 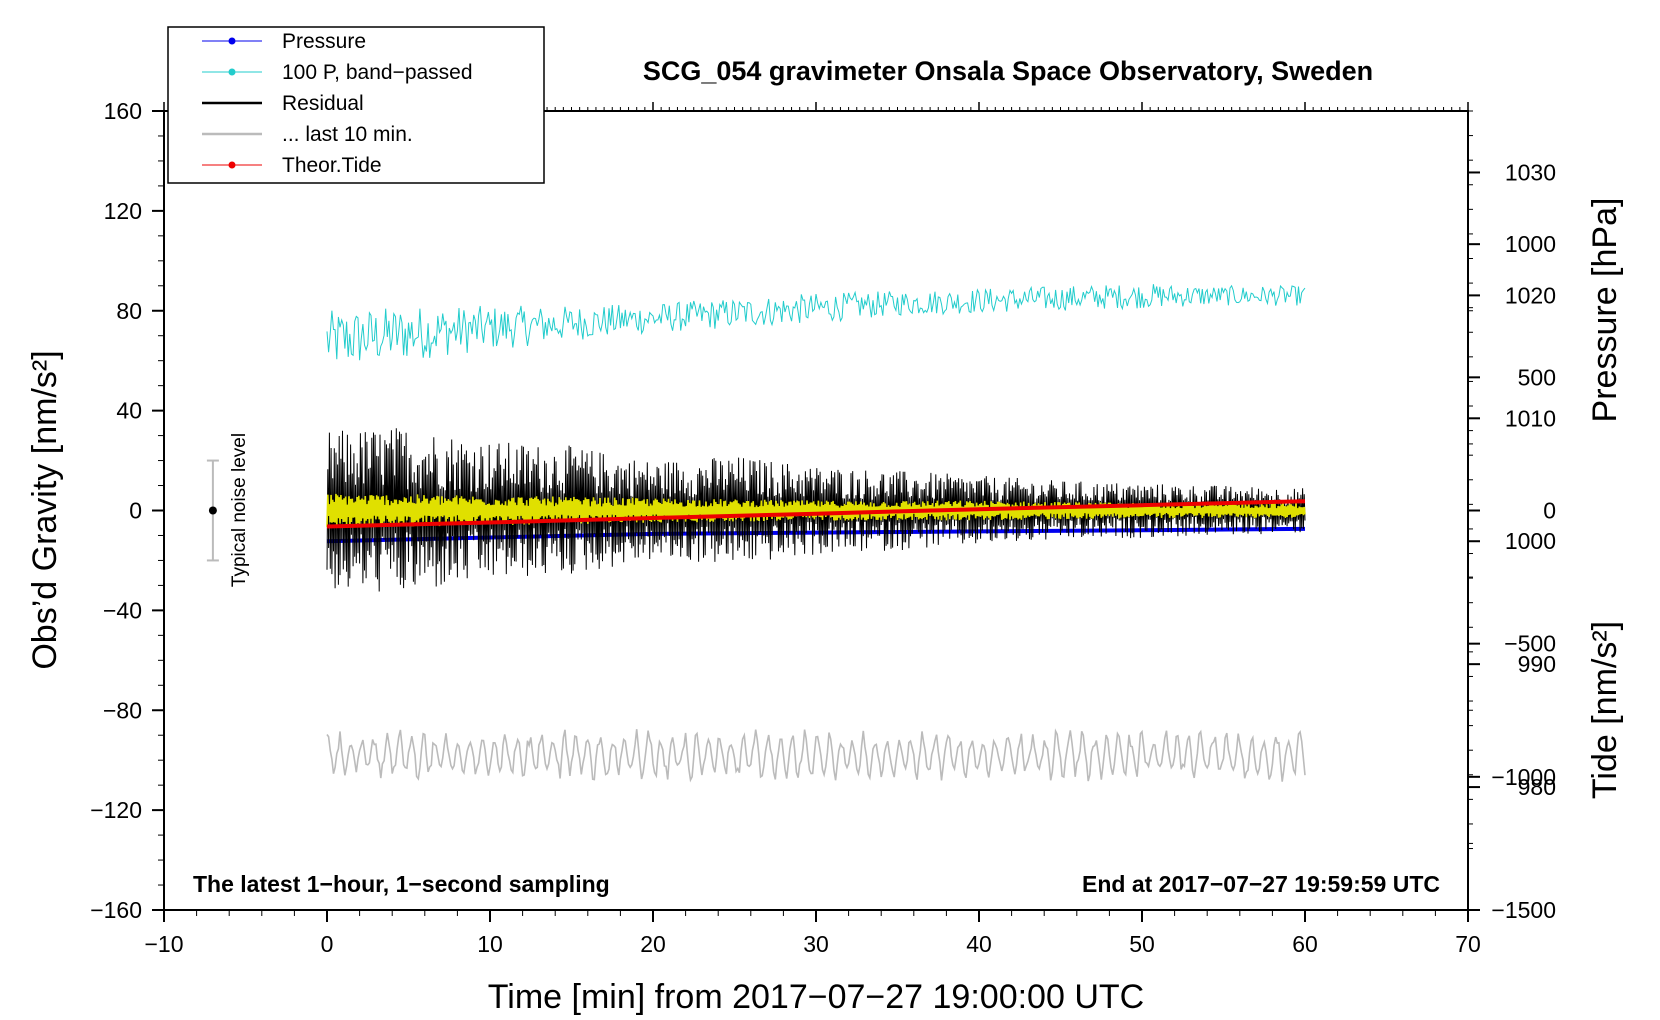 I want to click on x-axis-title: Time [min] from 2017−07−27 19:00:00 UTC, so click(x=816, y=997).